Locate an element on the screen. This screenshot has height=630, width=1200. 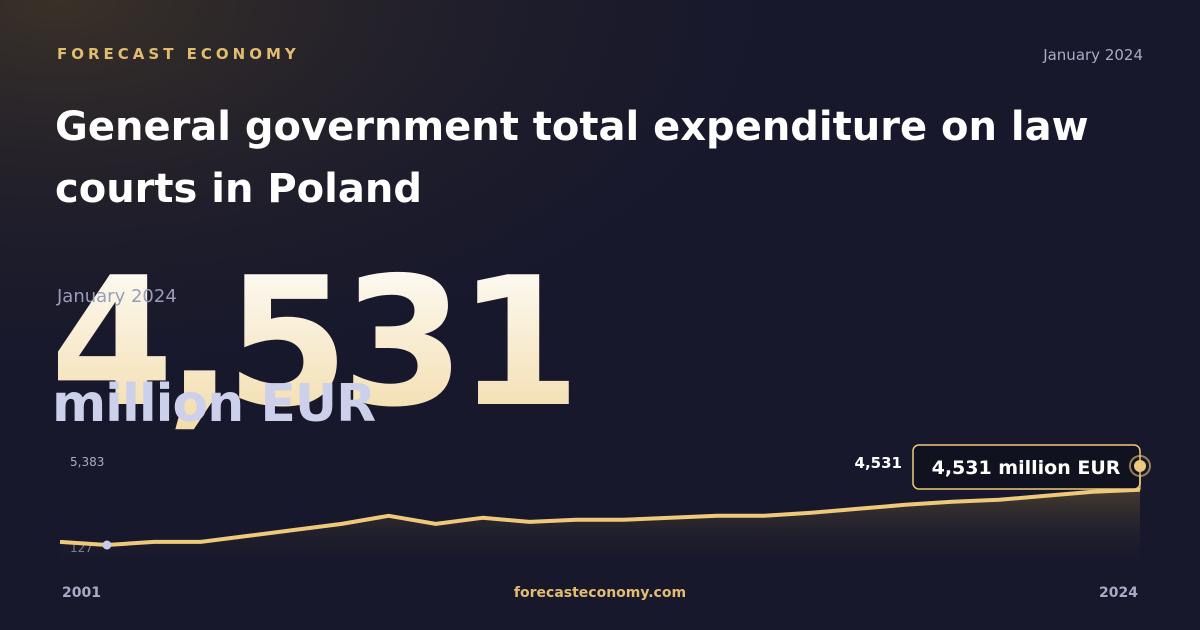
date: January 2024 is located at coordinates (1092, 55).